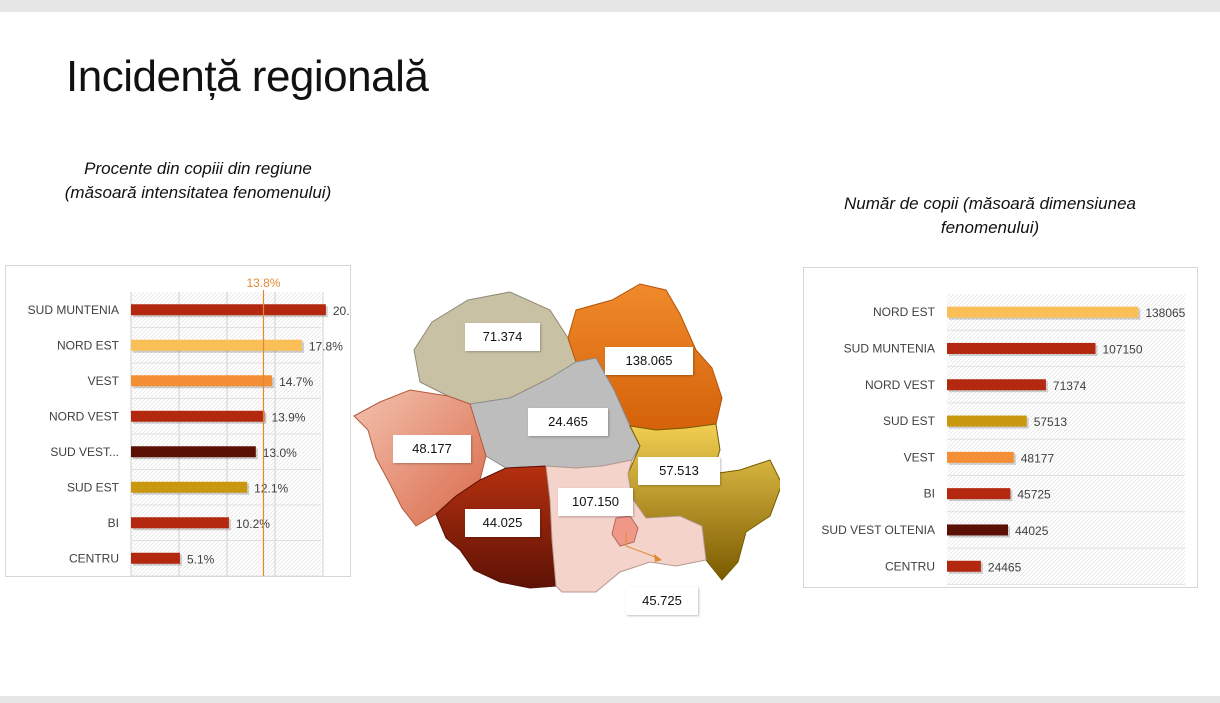  What do you see at coordinates (990, 204) in the screenshot?
I see `right-chart-subtitle-line1: Număr de copii (măsoară dimensiunea` at bounding box center [990, 204].